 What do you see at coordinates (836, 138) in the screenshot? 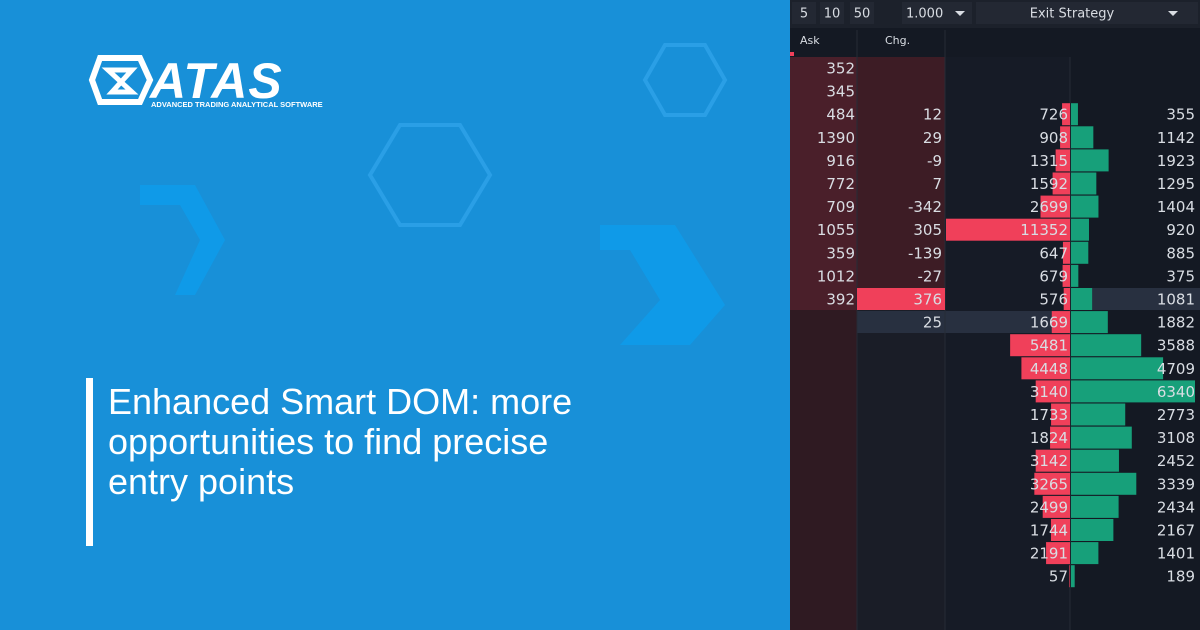
I see `ask-value: 1390` at bounding box center [836, 138].